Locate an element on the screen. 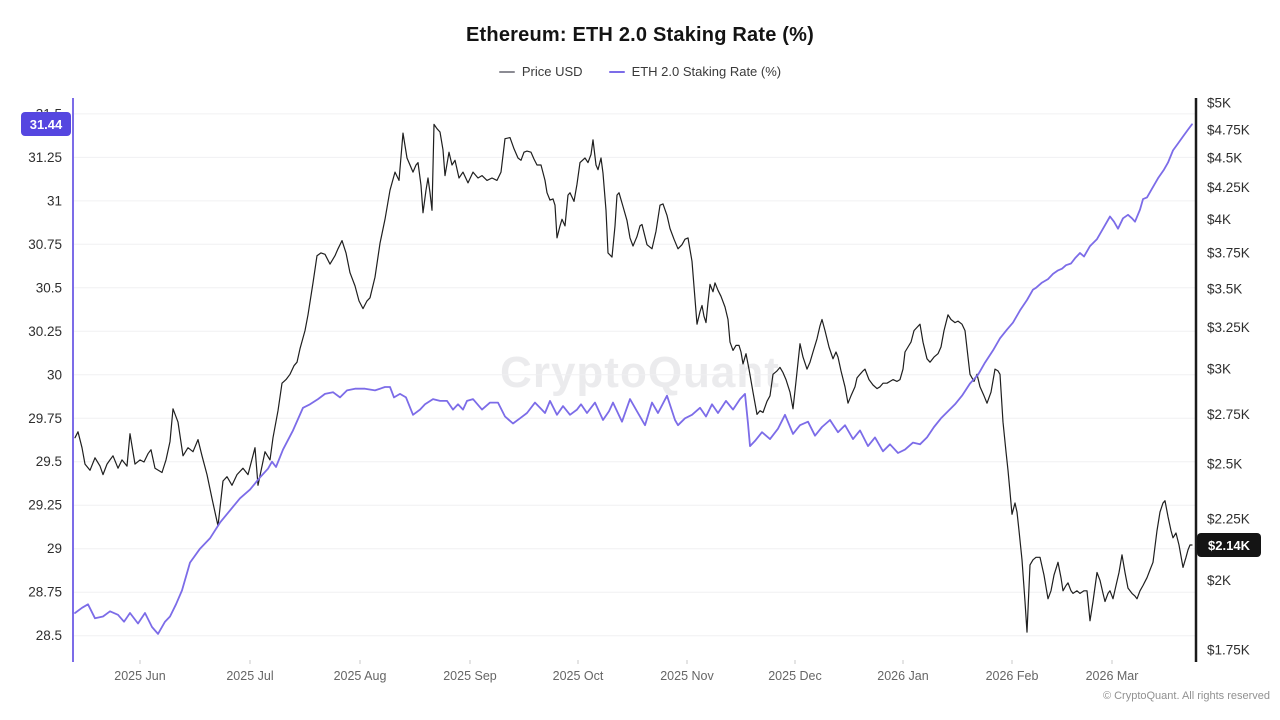  x-tick-label: 2025 Sep is located at coordinates (470, 676).